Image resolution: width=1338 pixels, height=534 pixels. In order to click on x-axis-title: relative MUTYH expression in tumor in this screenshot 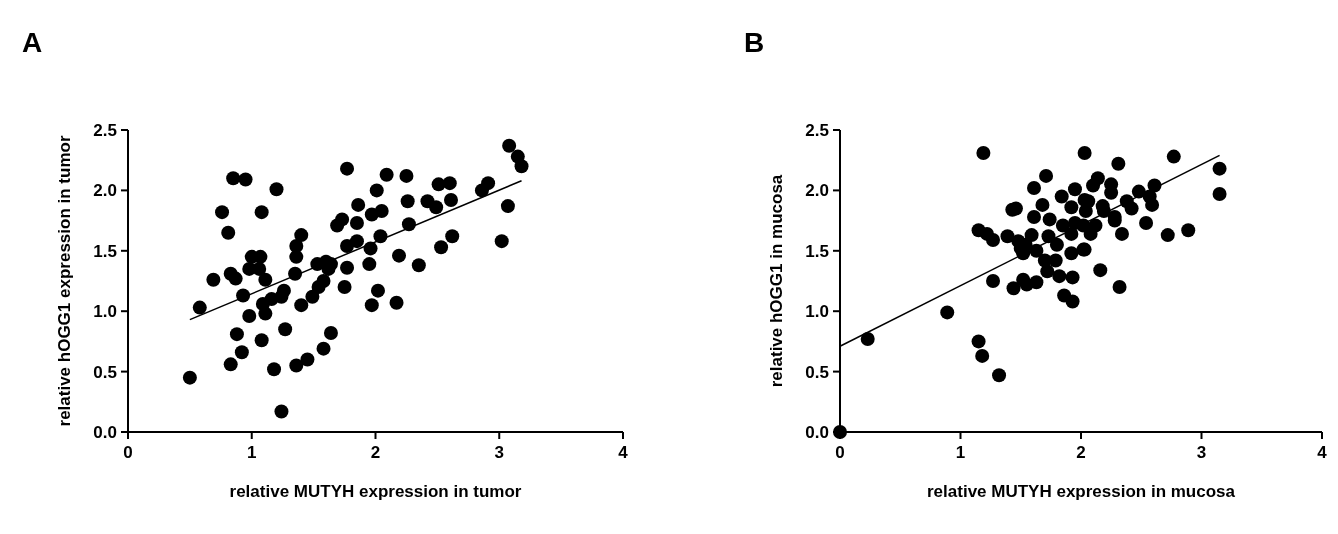, I will do `click(375, 491)`.